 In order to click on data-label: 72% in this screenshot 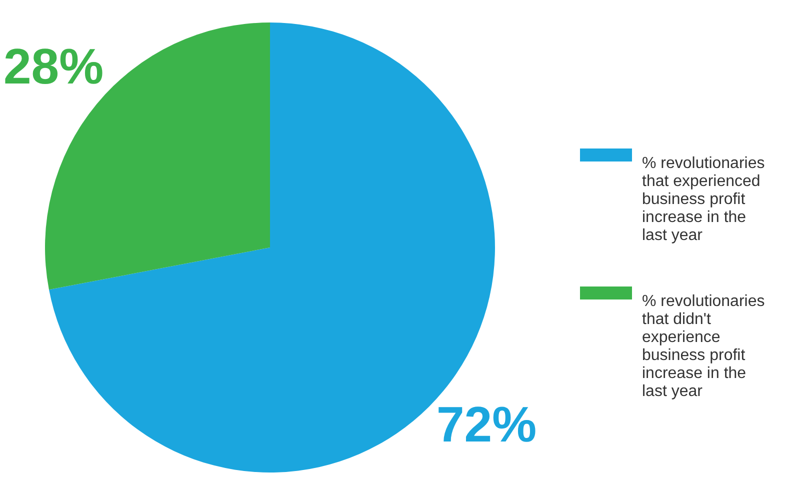, I will do `click(486, 424)`.